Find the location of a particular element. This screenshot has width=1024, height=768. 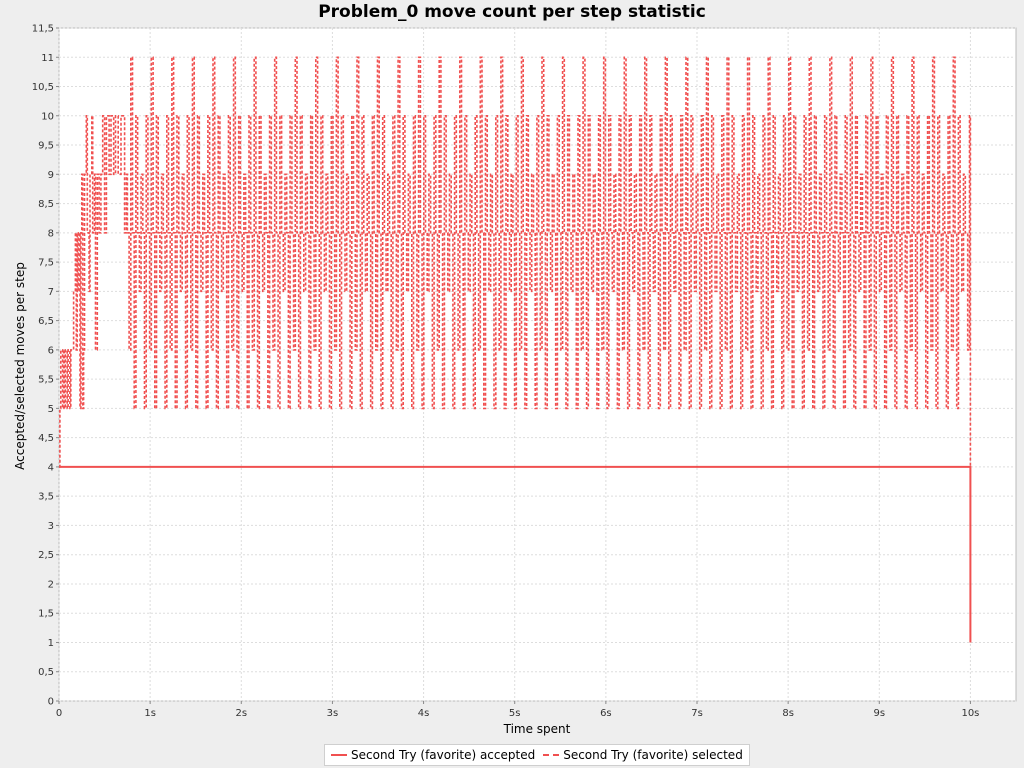

x-tick-label: 10s is located at coordinates (970, 713).